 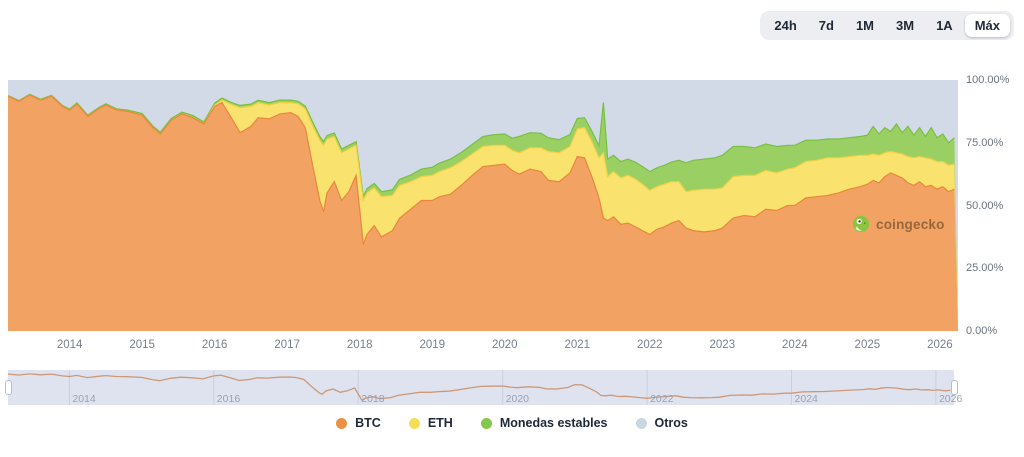 I want to click on navigator-year-label: 2016, so click(x=228, y=399).